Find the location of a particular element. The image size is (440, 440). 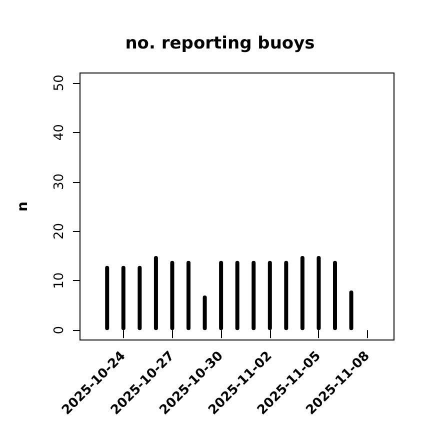

y-axis-title: n is located at coordinates (23, 207).